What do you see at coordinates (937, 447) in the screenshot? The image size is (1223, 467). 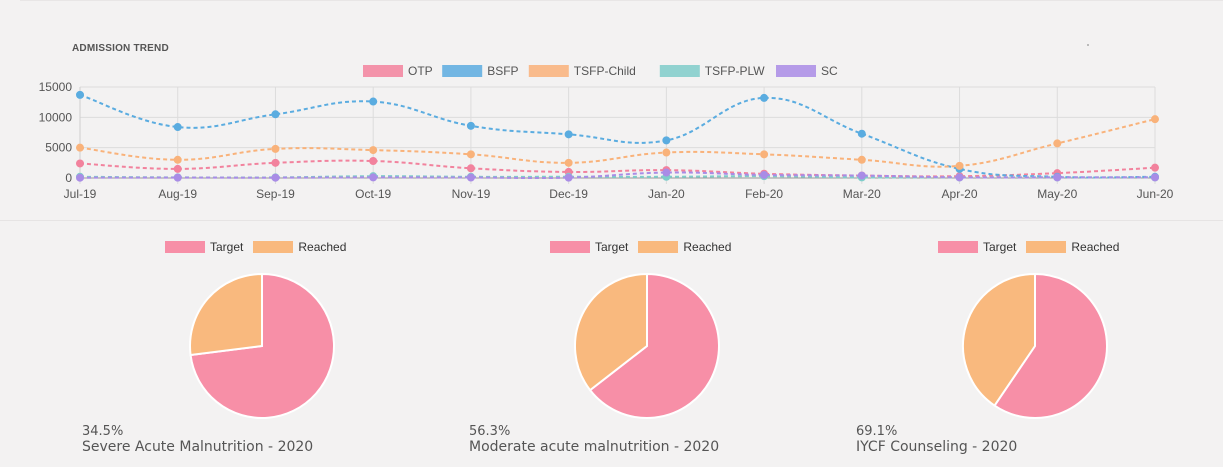 I see `pie-caption: IYCF Counseling - 2020` at bounding box center [937, 447].